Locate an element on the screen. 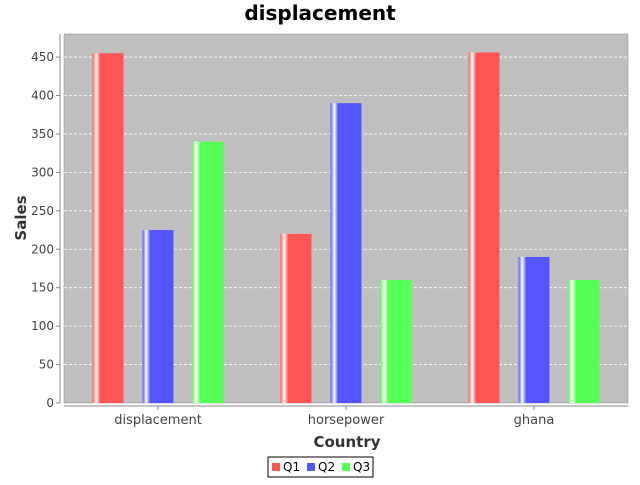  bar-q2-displacement is located at coordinates (158, 316).